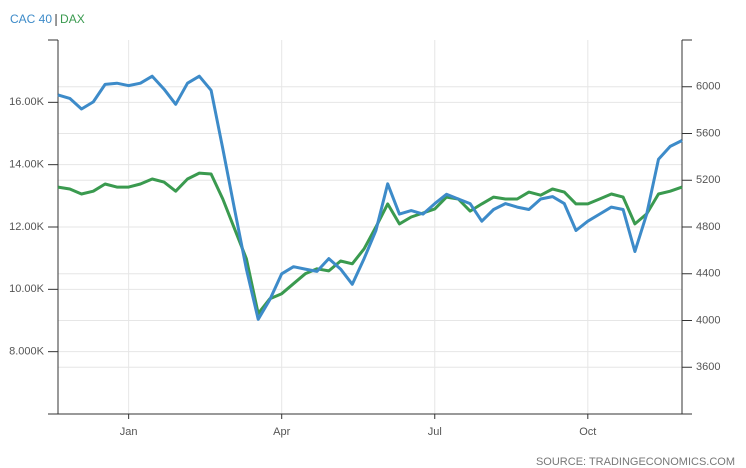  Describe the element at coordinates (708, 367) in the screenshot. I see `y2-tick-label: 3600` at that location.